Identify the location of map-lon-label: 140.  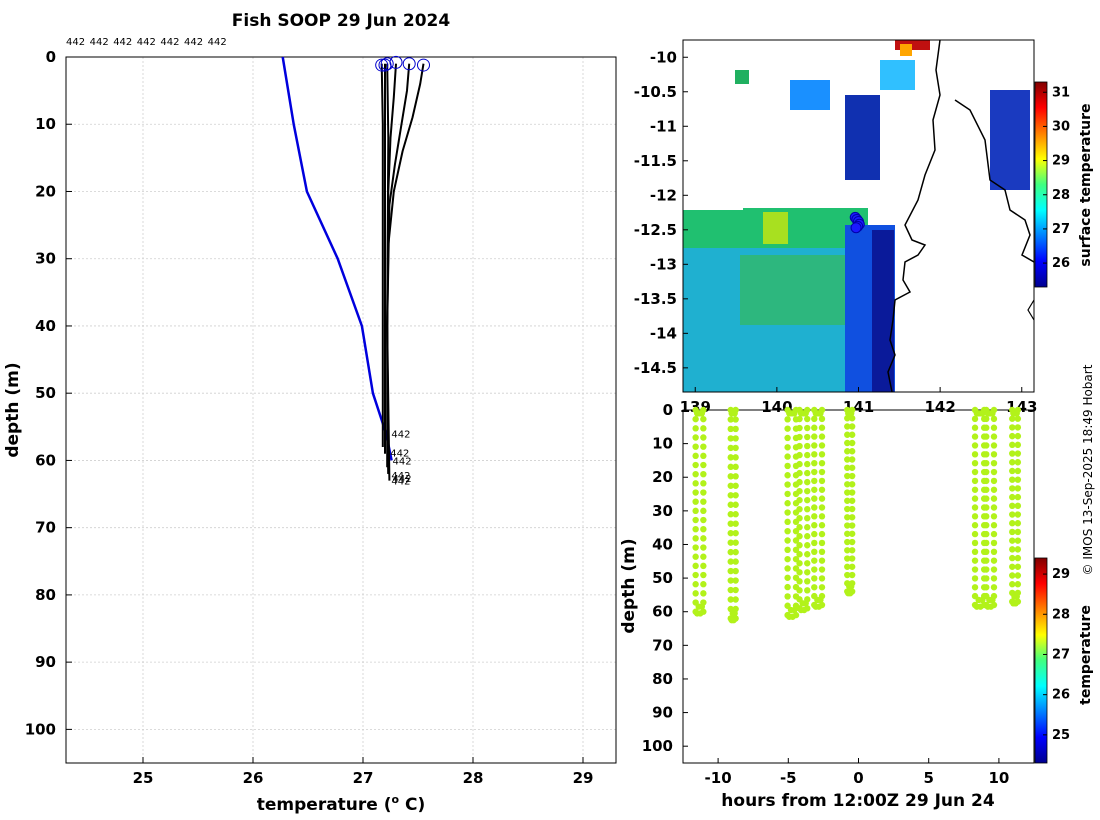
(776, 407).